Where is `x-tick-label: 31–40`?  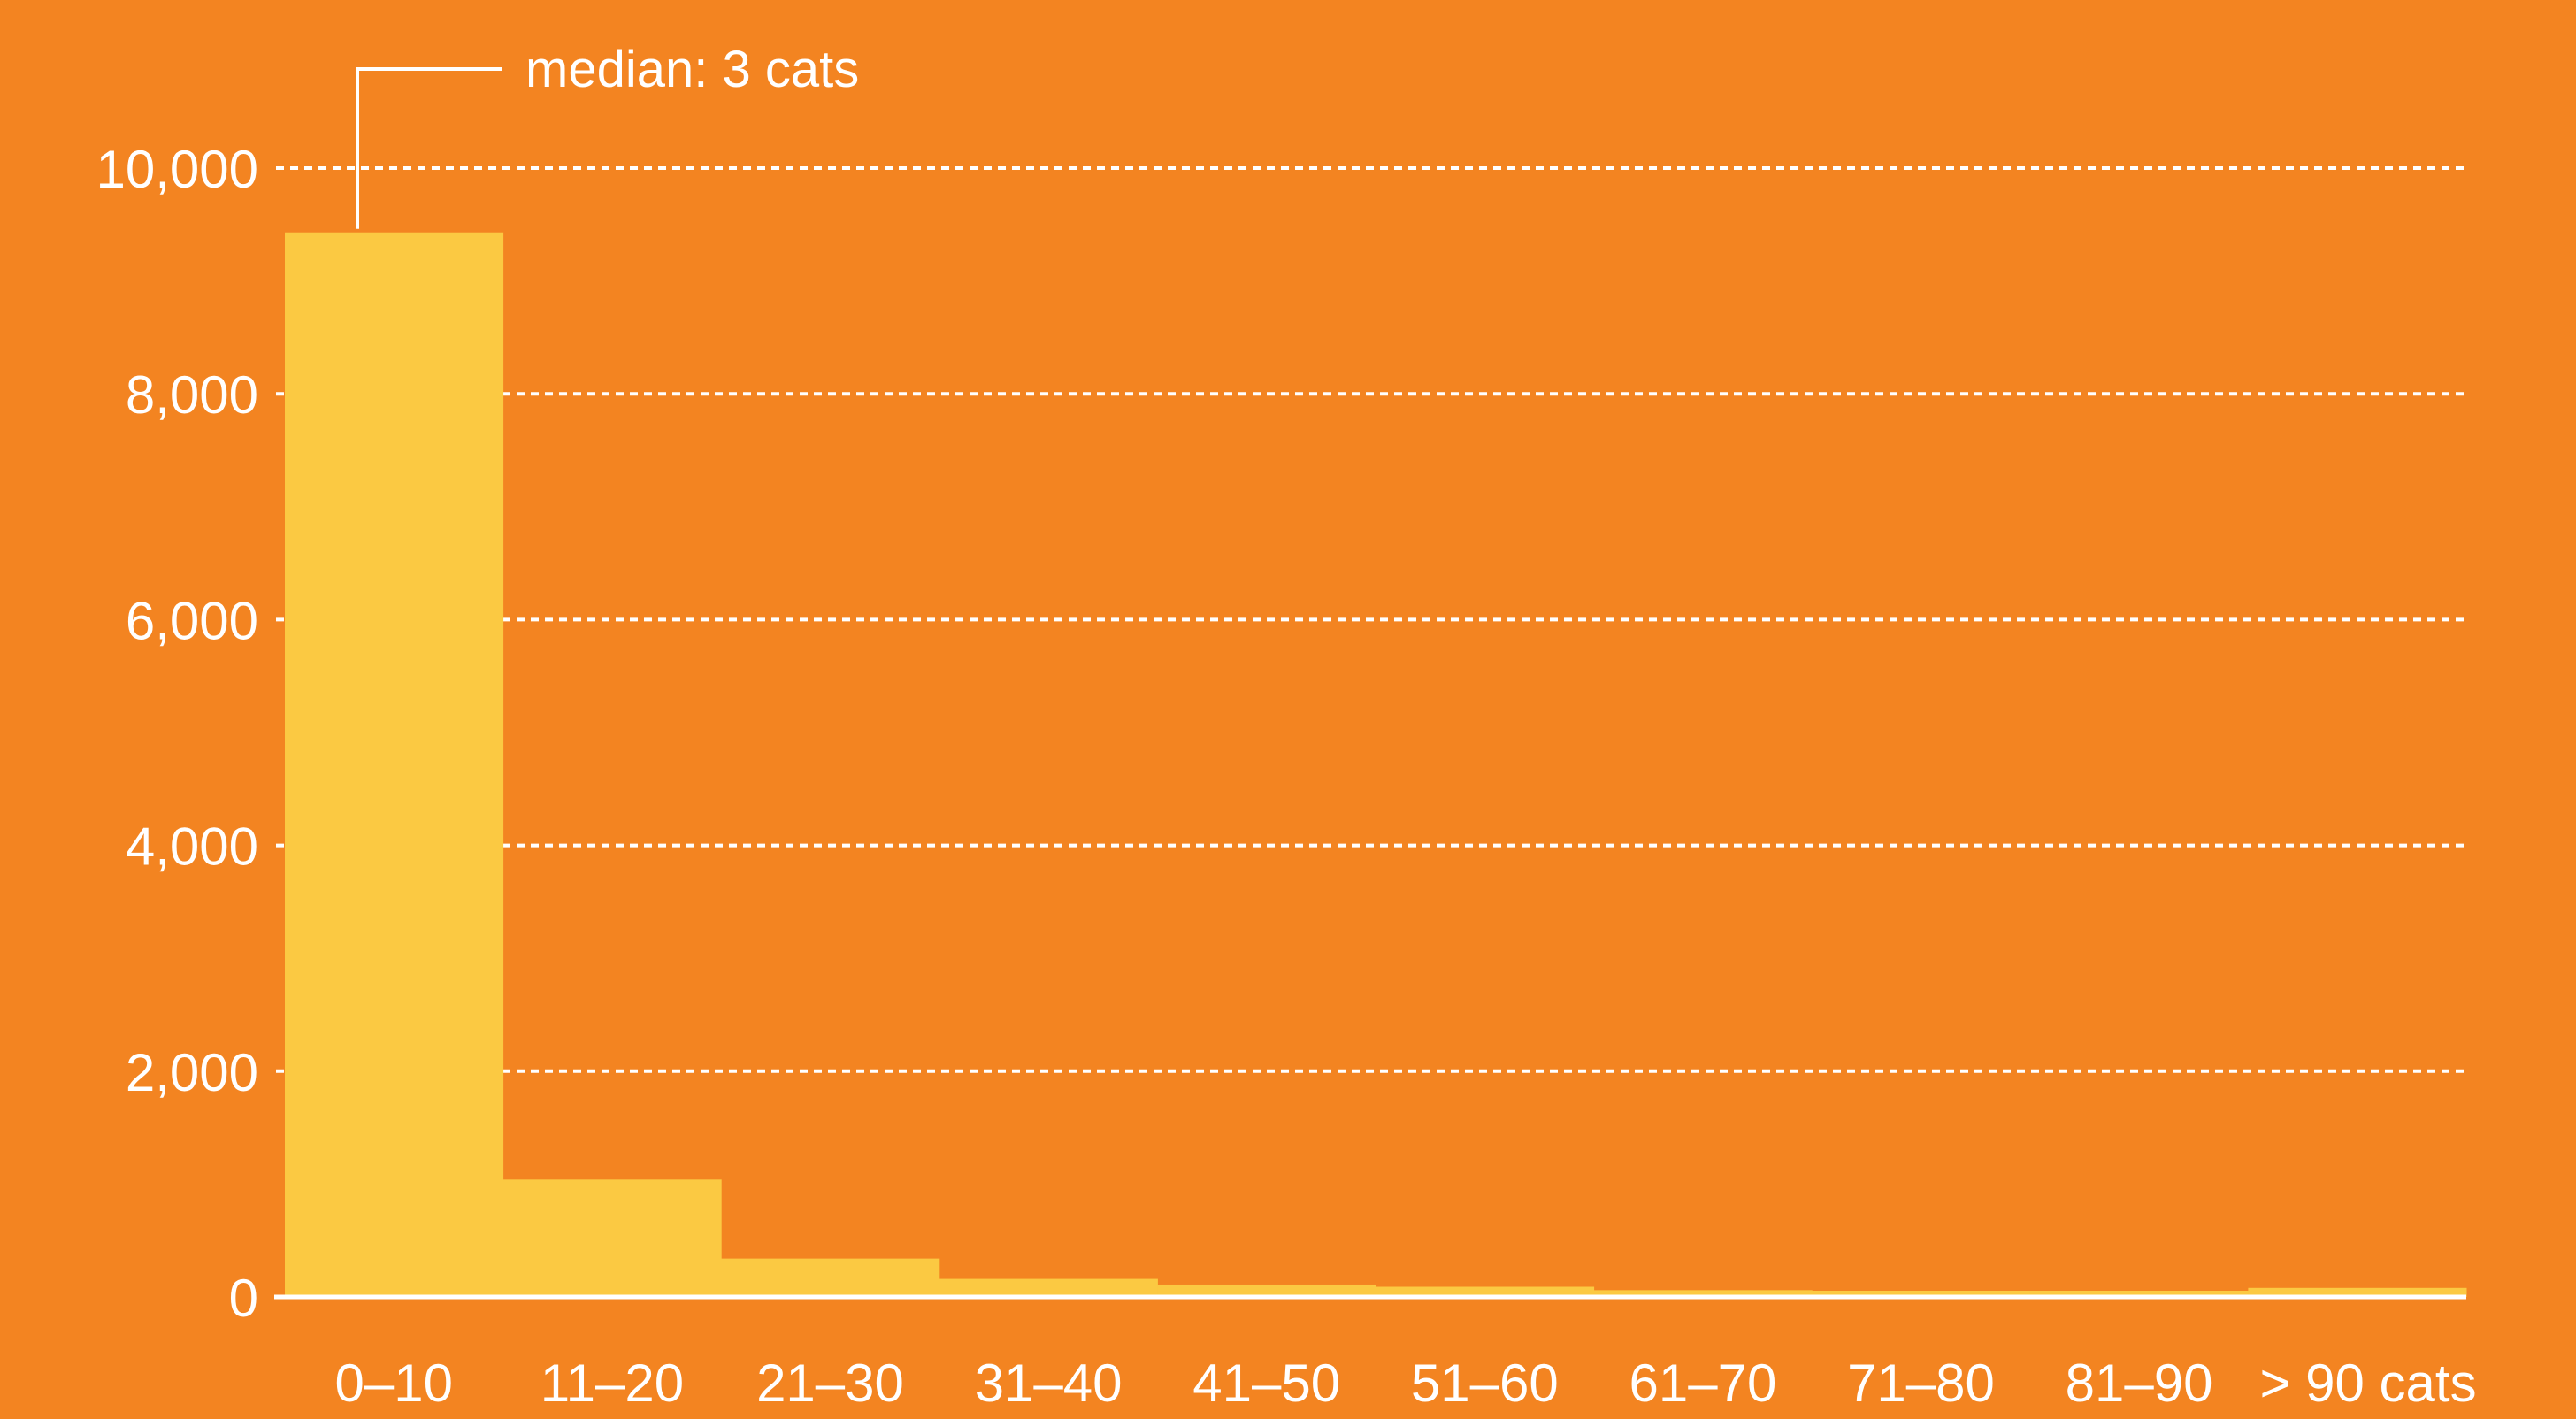
x-tick-label: 31–40 is located at coordinates (1049, 1384).